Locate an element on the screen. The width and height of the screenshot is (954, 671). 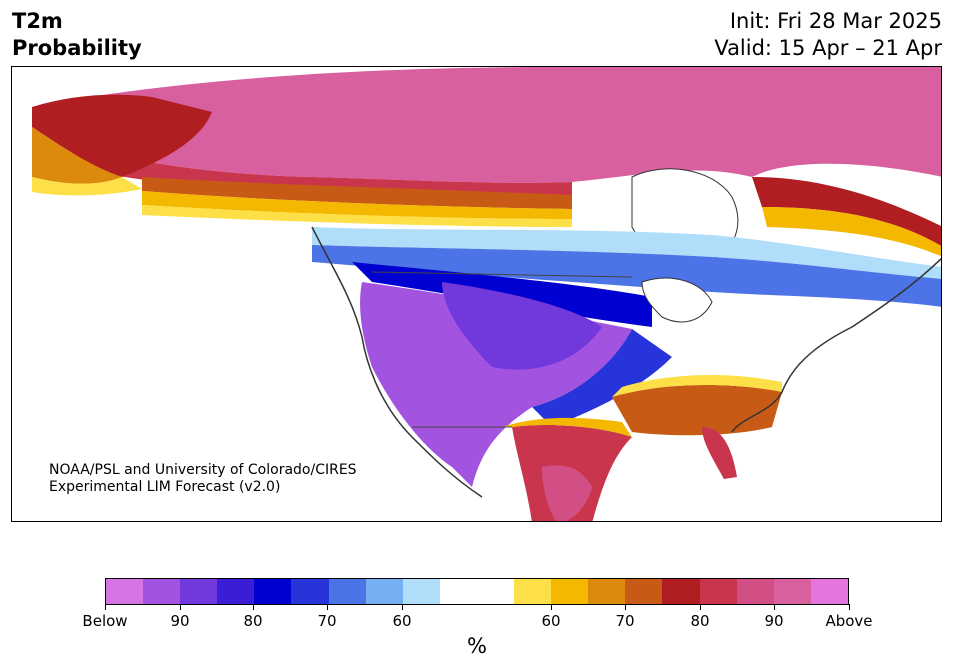
region-alaska-yellow is located at coordinates (87, 186).